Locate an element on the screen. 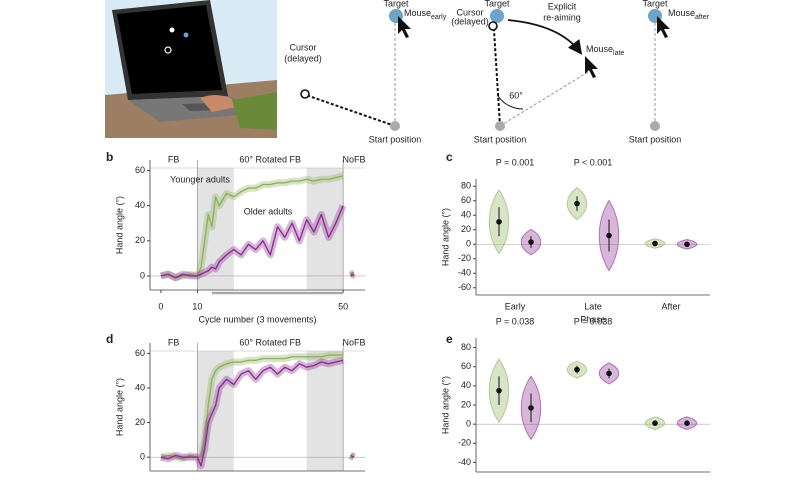 This screenshot has height=480, width=800. reaim-label: re-aiming is located at coordinates (562, 17).